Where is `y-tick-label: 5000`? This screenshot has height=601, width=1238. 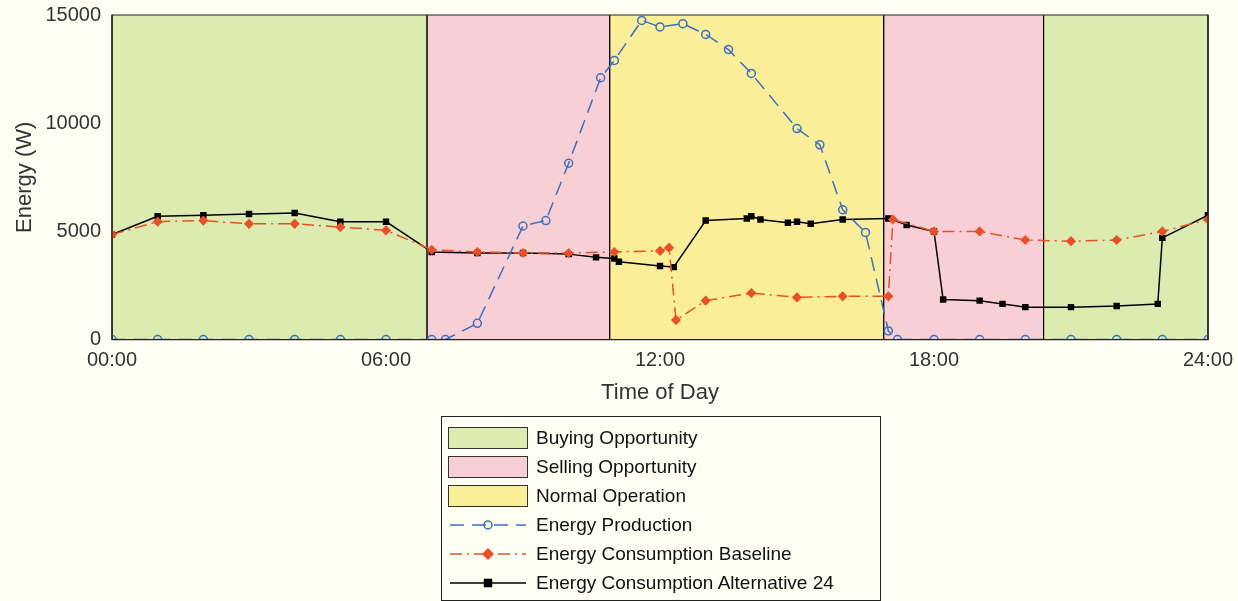
y-tick-label: 5000 is located at coordinates (79, 229).